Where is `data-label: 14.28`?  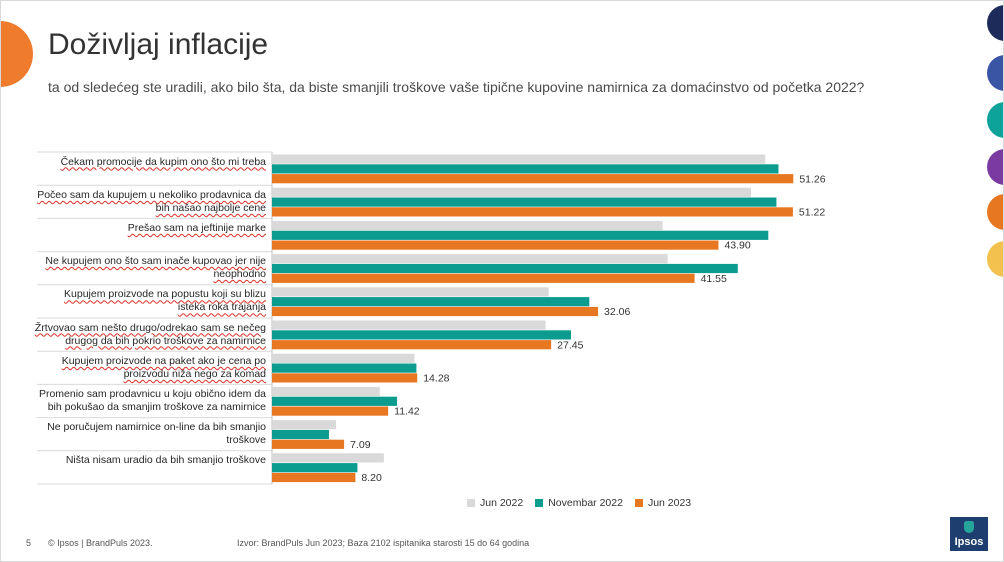 data-label: 14.28 is located at coordinates (436, 379).